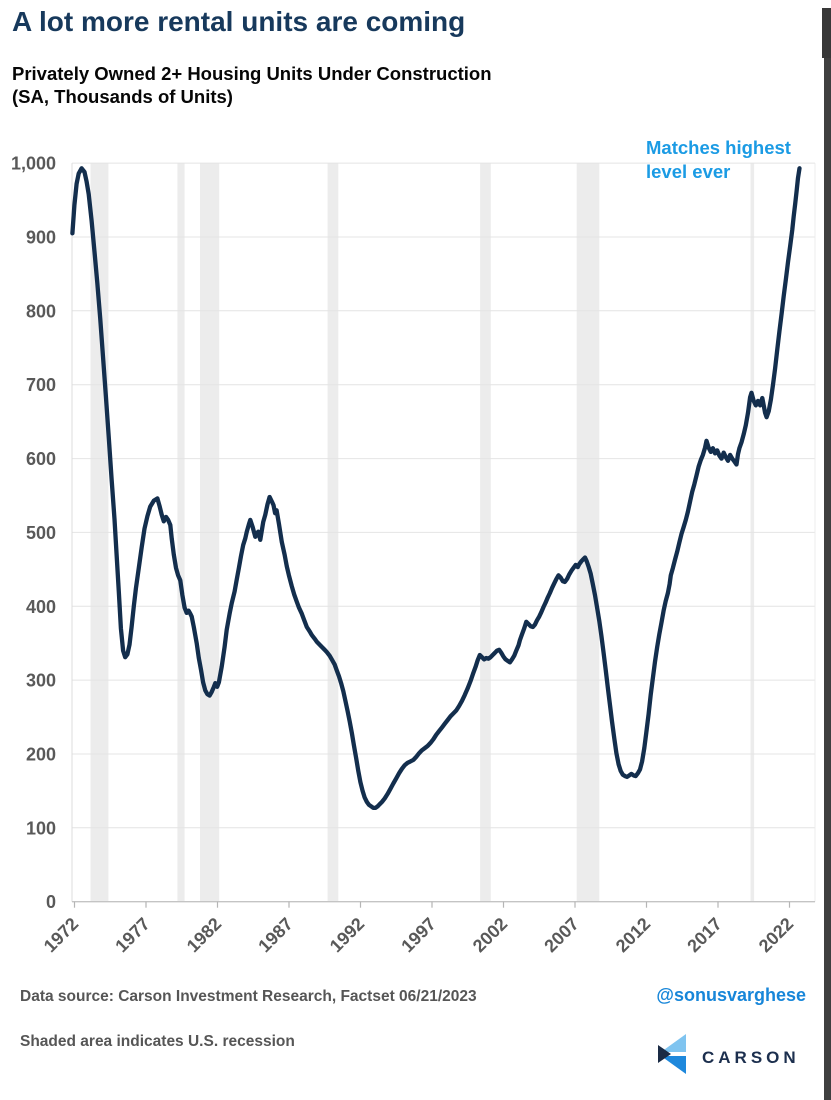 The height and width of the screenshot is (1100, 831). I want to click on svg-text: 2002, so click(490, 935).